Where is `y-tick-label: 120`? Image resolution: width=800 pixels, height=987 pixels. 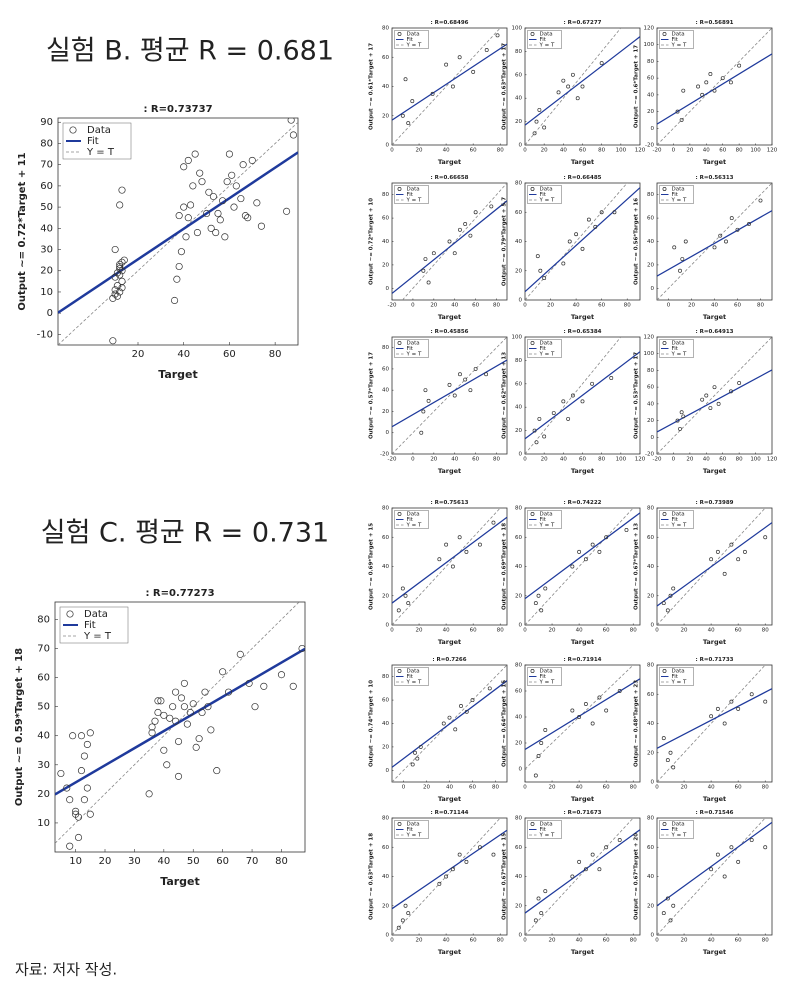 y-tick-label: 120 is located at coordinates (649, 338).